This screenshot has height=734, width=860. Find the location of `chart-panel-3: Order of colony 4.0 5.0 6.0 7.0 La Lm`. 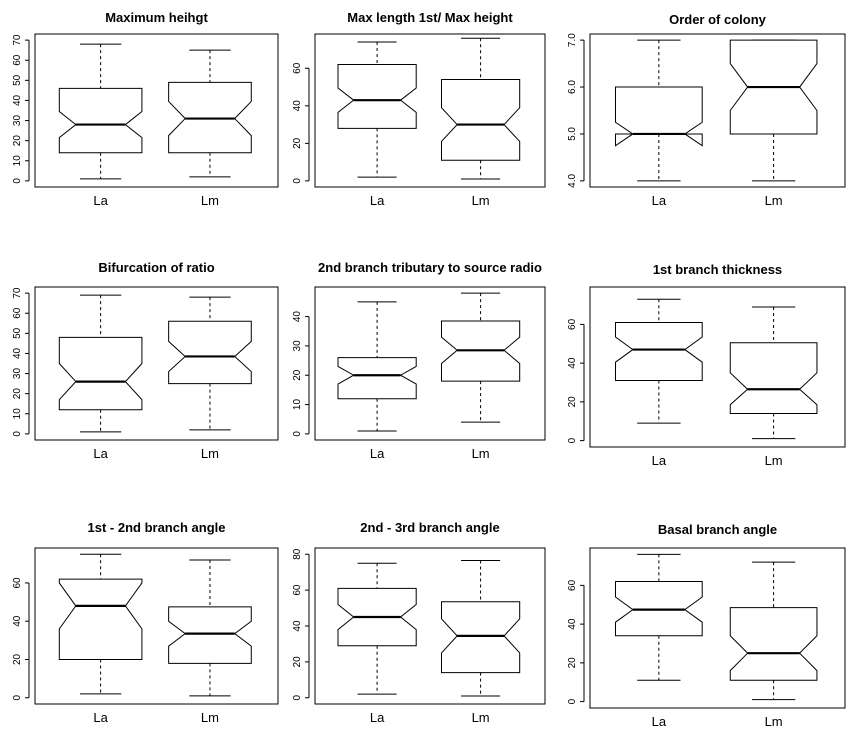

chart-panel-3: Order of colony 4.0 5.0 6.0 7.0 La Lm is located at coordinates (706, 110).